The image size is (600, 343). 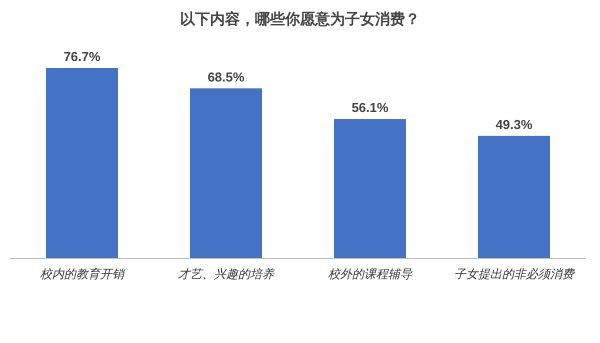 What do you see at coordinates (226, 76) in the screenshot?
I see `data-label: 68.5%` at bounding box center [226, 76].